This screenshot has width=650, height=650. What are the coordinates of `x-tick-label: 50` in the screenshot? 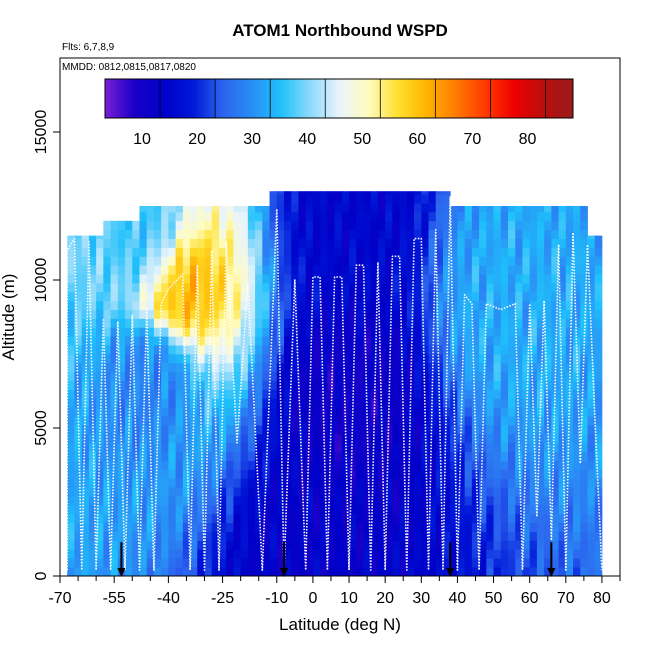 It's located at (494, 598).